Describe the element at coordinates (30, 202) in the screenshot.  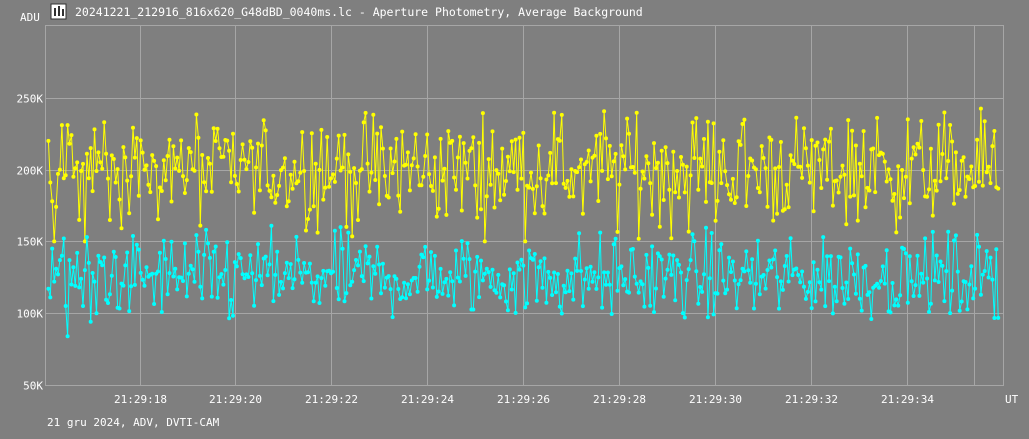
I see `y-axis: ADU 50K 100K 150K 200K 250K` at that location.